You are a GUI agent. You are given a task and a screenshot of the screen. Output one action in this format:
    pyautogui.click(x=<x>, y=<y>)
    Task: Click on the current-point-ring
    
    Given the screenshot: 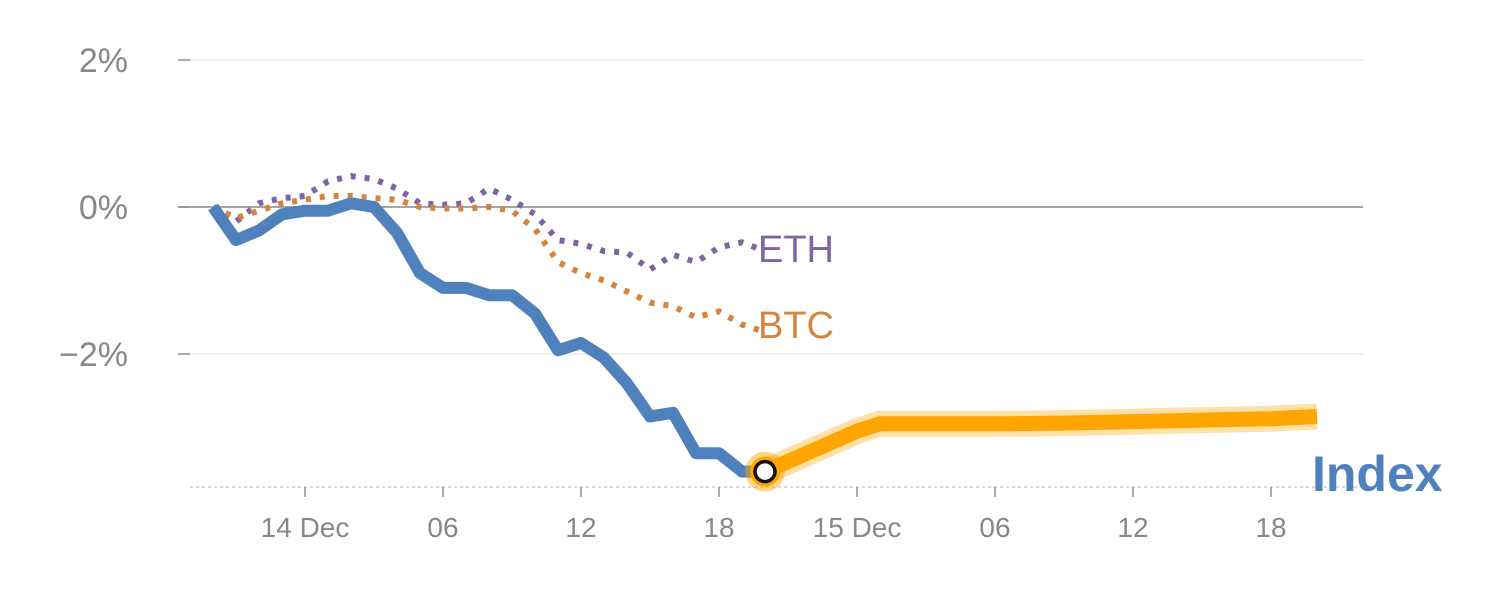 What is the action you would take?
    pyautogui.click(x=765, y=471)
    